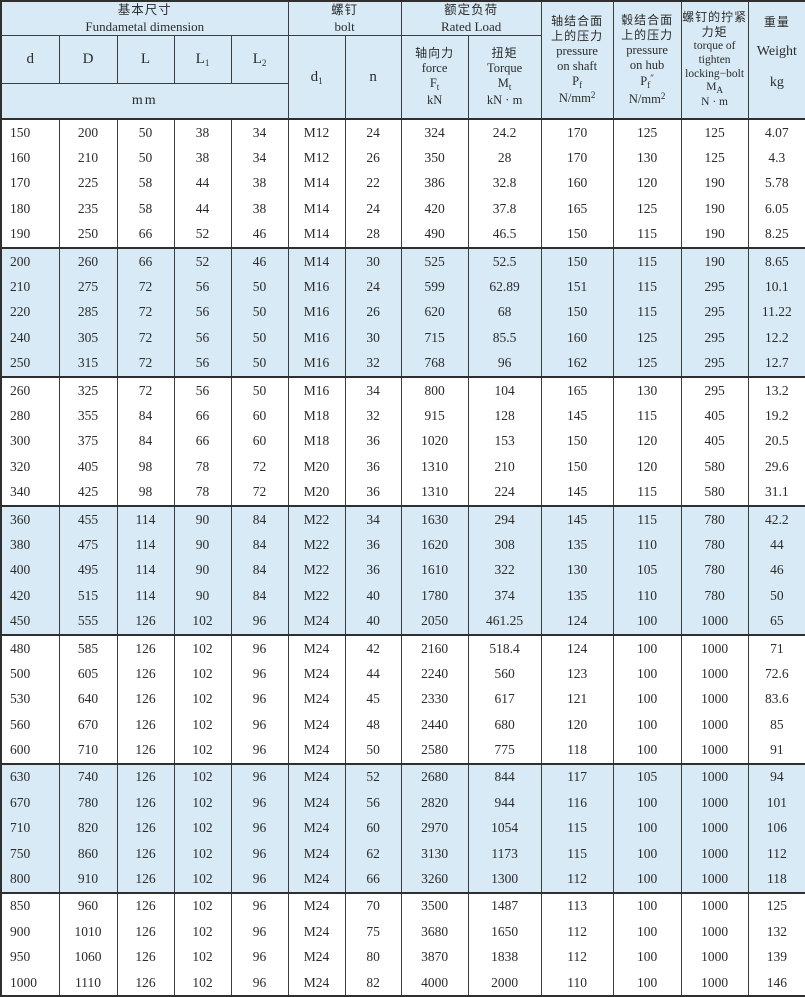  Describe the element at coordinates (577, 674) in the screenshot. I see `cell-pressure-on-shaft: 123` at that location.